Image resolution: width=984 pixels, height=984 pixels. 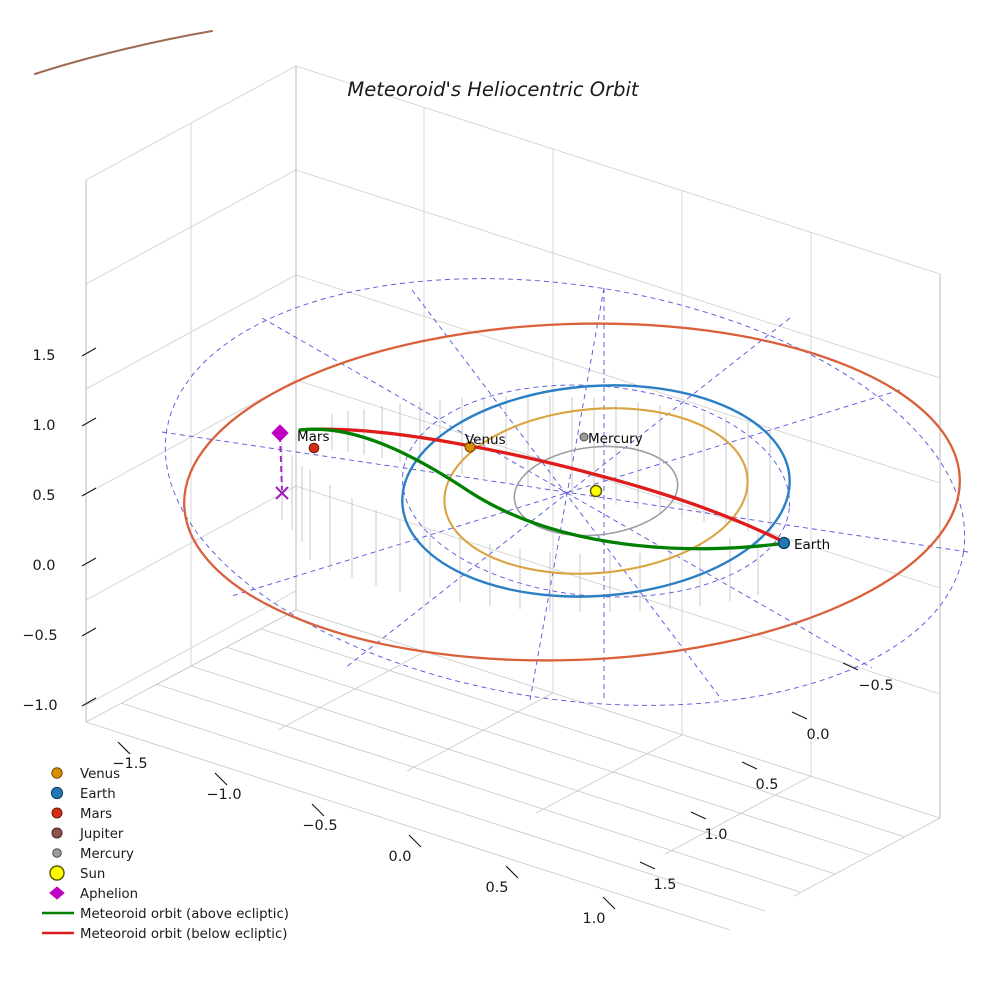 What do you see at coordinates (39, 636) in the screenshot?
I see `z-tick-4: −0.5` at bounding box center [39, 636].